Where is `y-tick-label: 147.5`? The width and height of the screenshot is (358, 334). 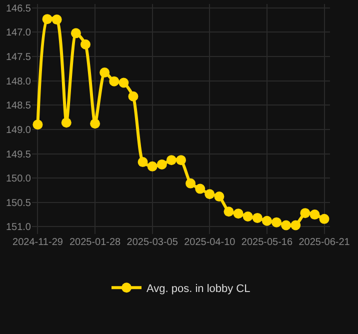
y-tick-label: 147.5 is located at coordinates (19, 58).